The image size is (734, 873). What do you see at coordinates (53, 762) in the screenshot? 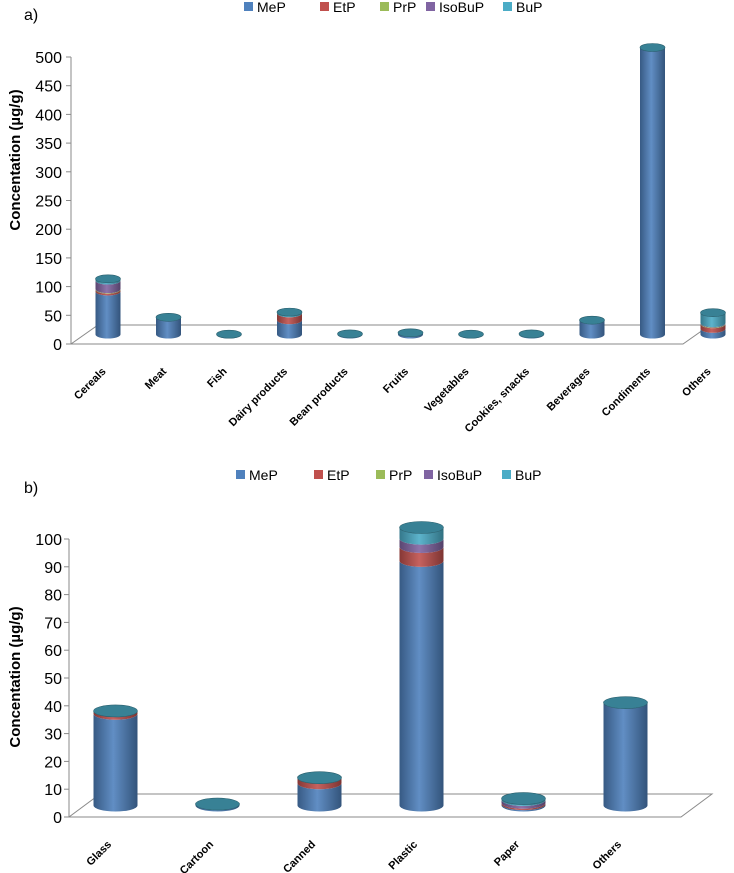
I see `y-tick-label: 20` at bounding box center [53, 762].